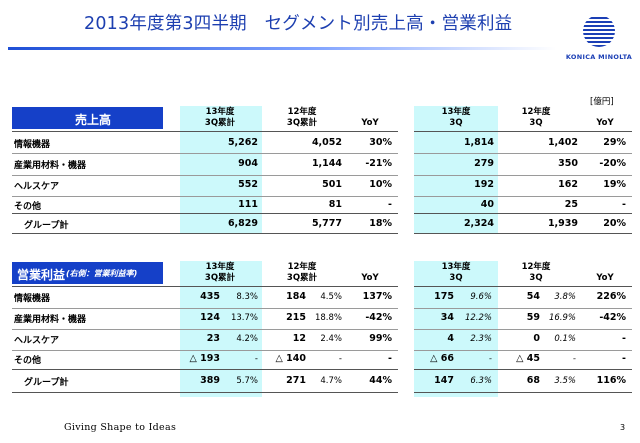 This screenshot has width=640, height=443. I want to click on yoy-q3: 29%, so click(614, 142).